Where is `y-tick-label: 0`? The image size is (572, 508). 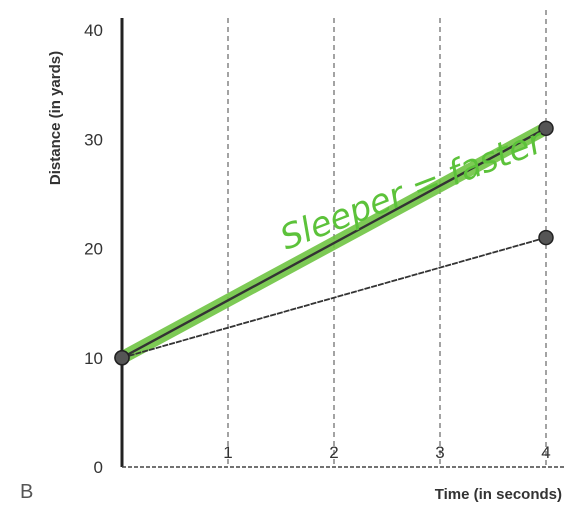 y-tick-label: 0 is located at coordinates (98, 467).